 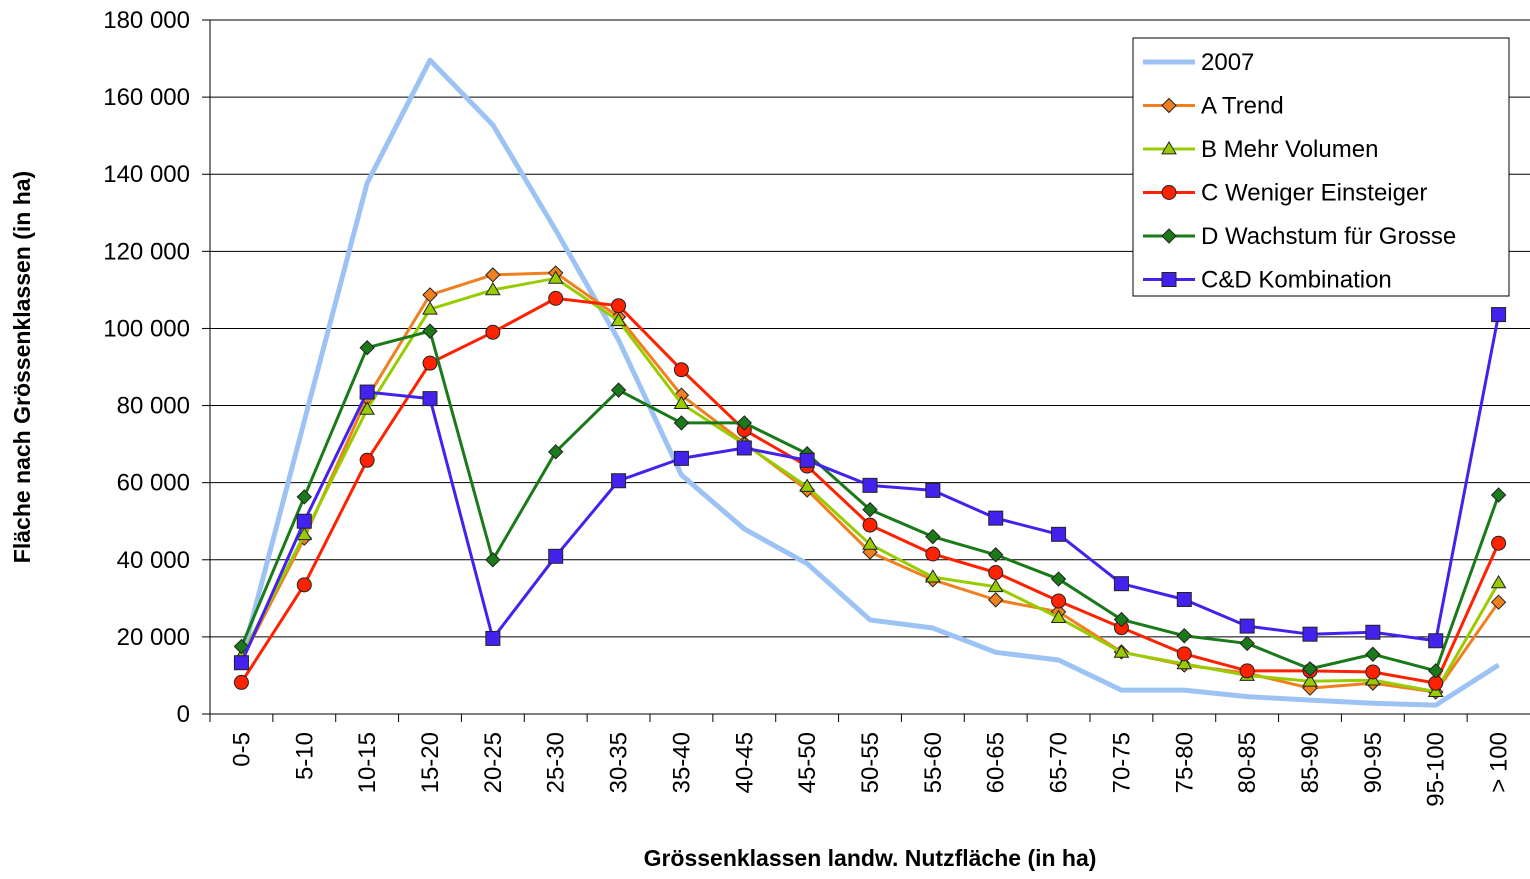 I want to click on y-tick-label: 80 000, so click(x=153, y=406).